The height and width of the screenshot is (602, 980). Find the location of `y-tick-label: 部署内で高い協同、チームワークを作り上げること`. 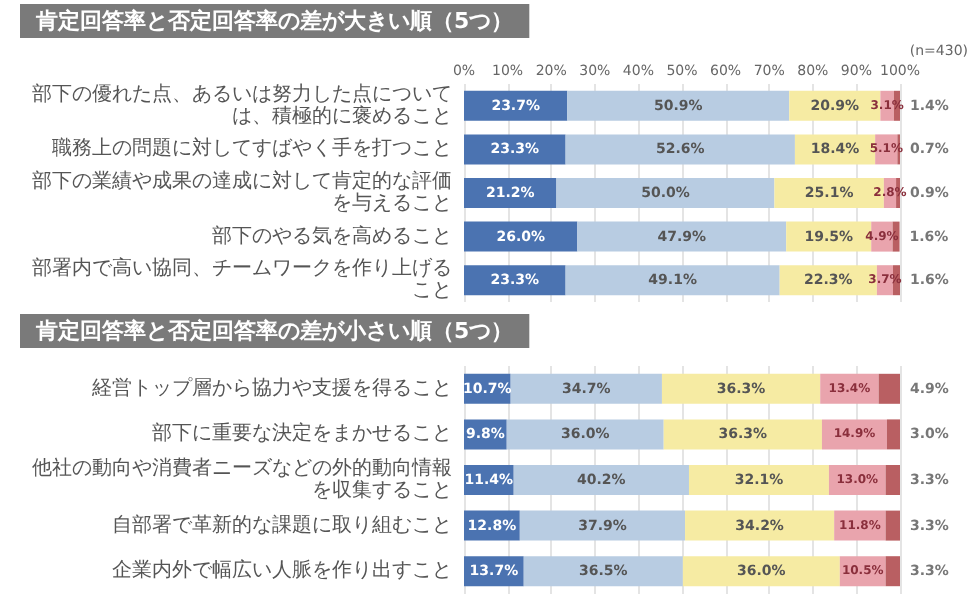

y-tick-label: 部署内で高い協同、チームワークを作り上げること is located at coordinates (242, 279).